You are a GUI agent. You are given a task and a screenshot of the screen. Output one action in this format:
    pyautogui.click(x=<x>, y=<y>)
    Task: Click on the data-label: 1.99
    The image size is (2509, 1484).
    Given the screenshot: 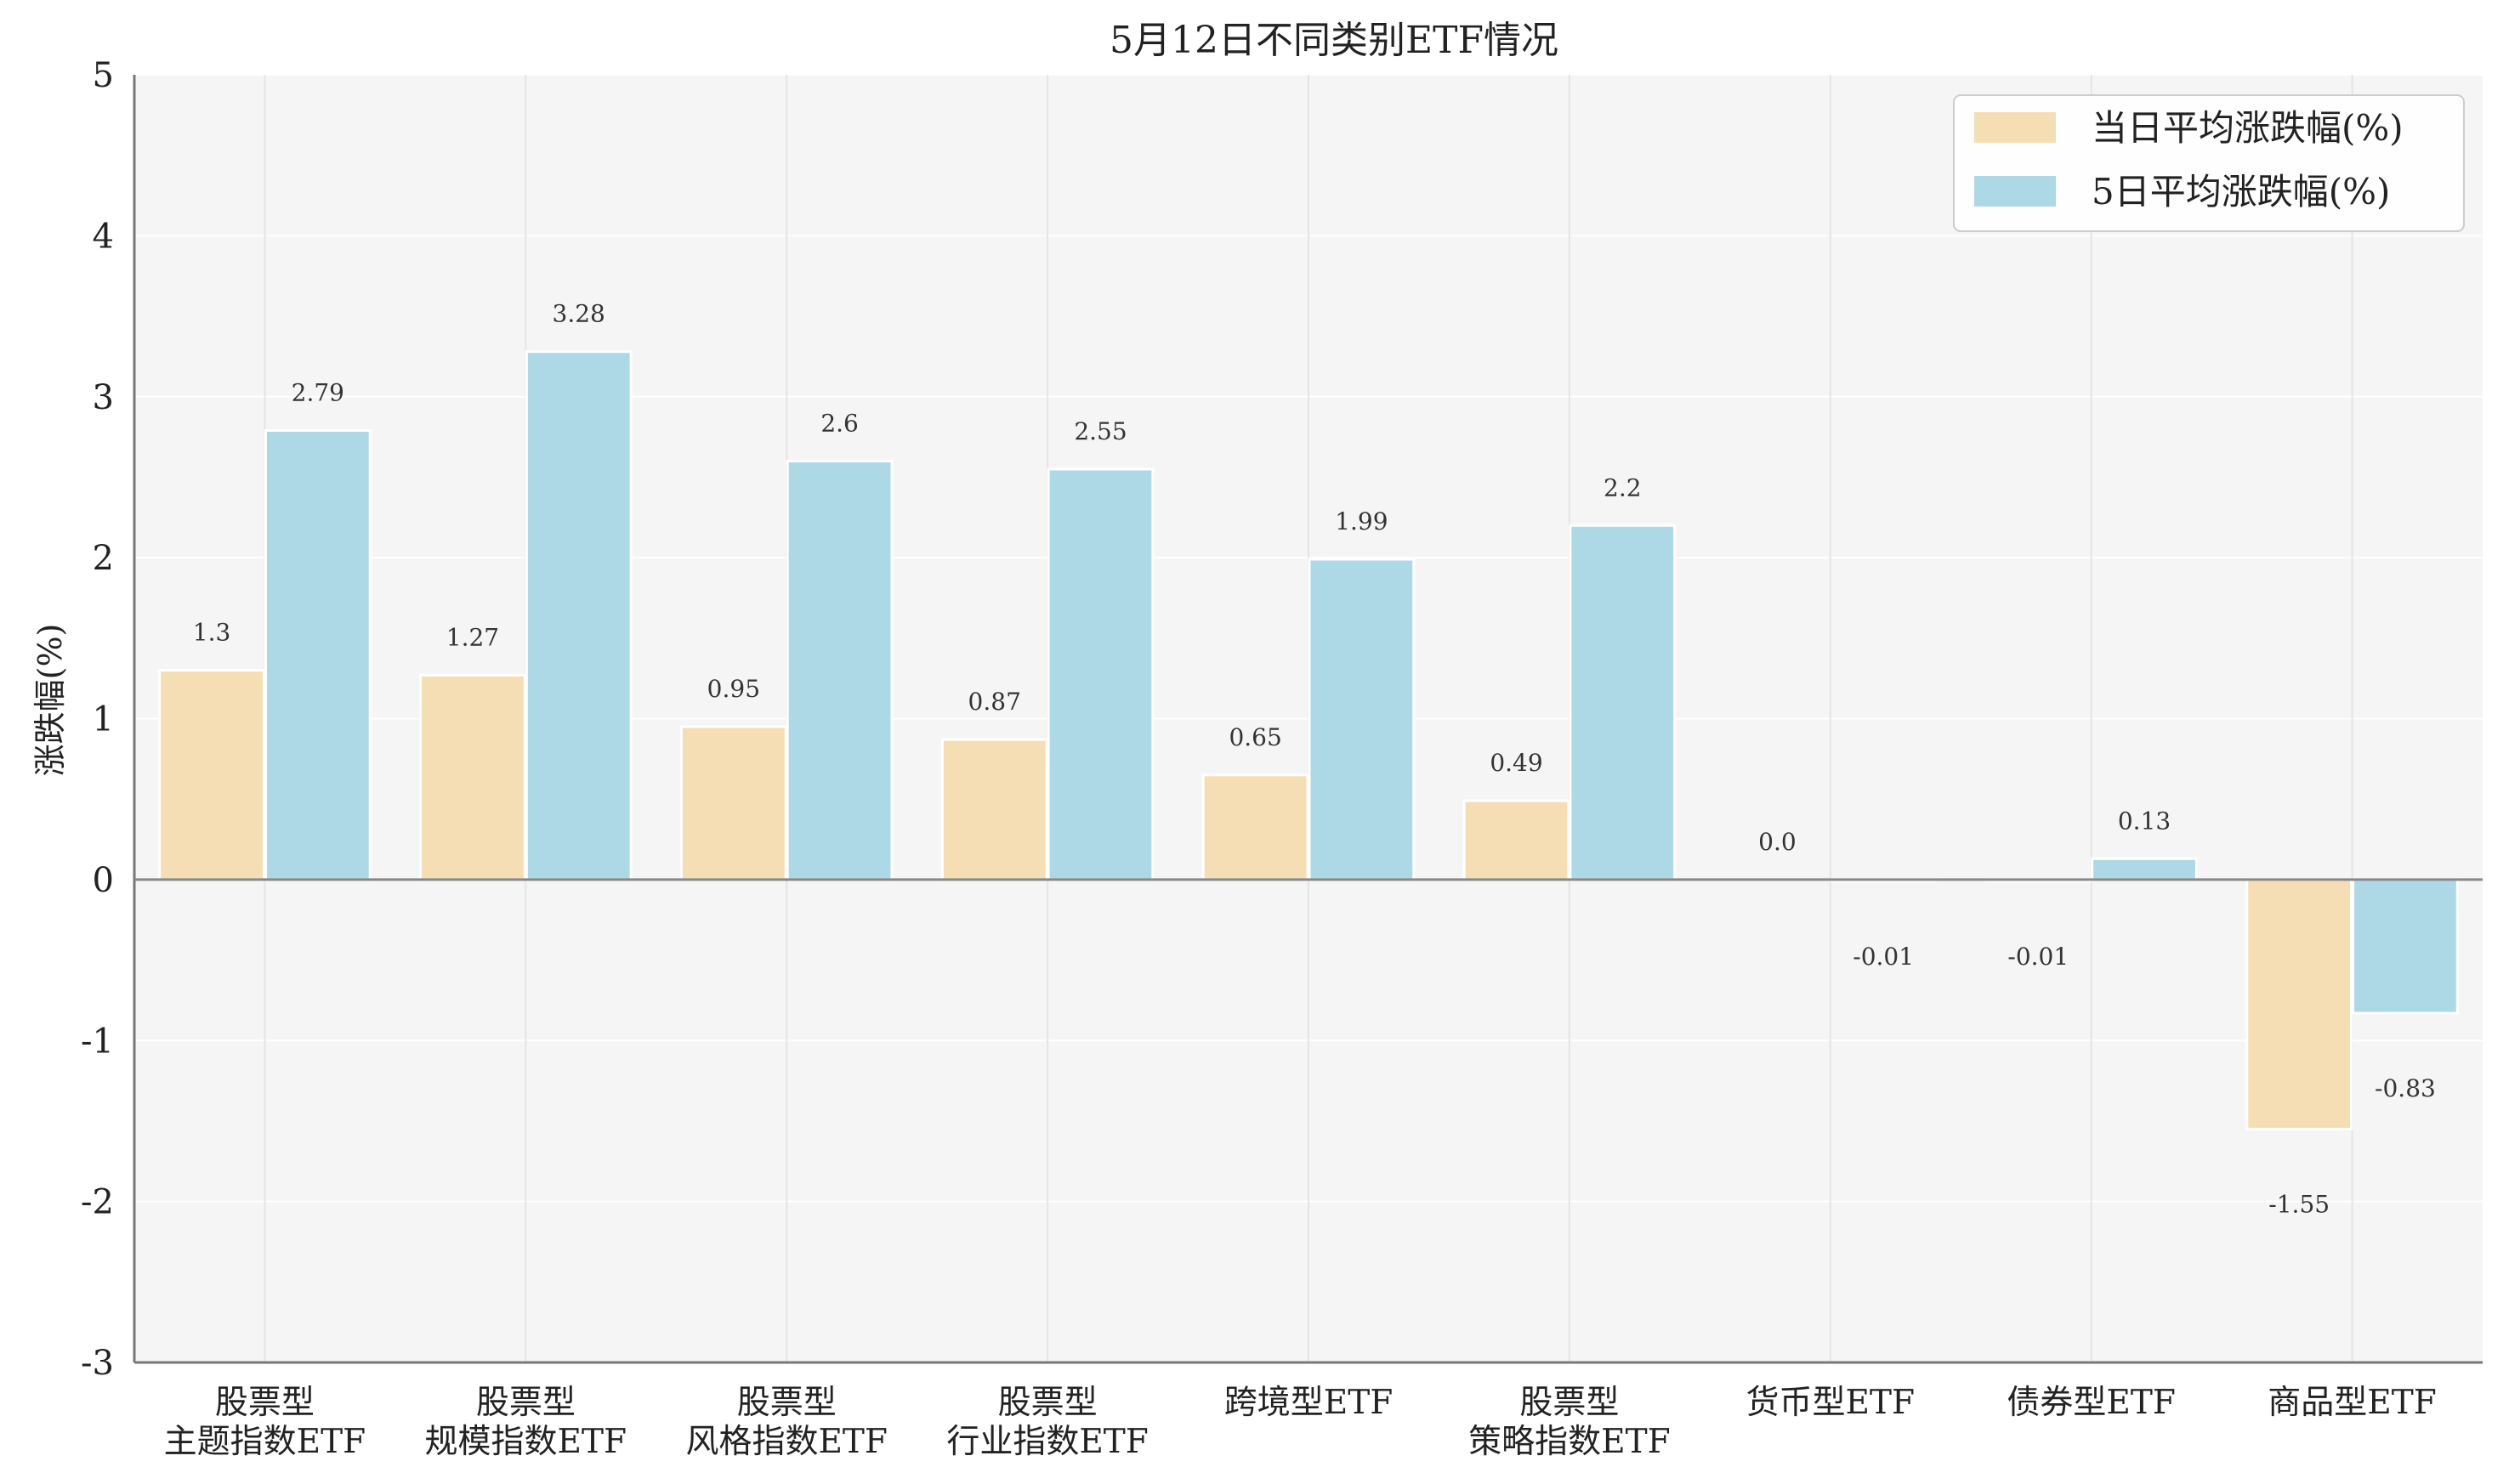 What is the action you would take?
    pyautogui.click(x=1361, y=521)
    